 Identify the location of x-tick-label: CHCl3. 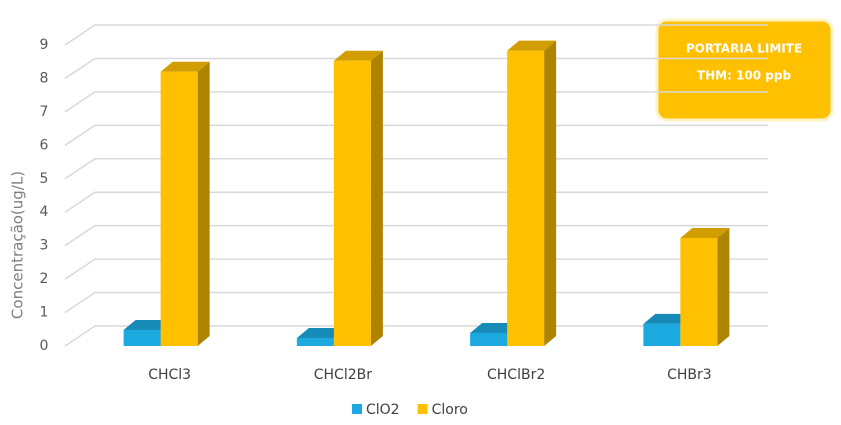
(169, 375).